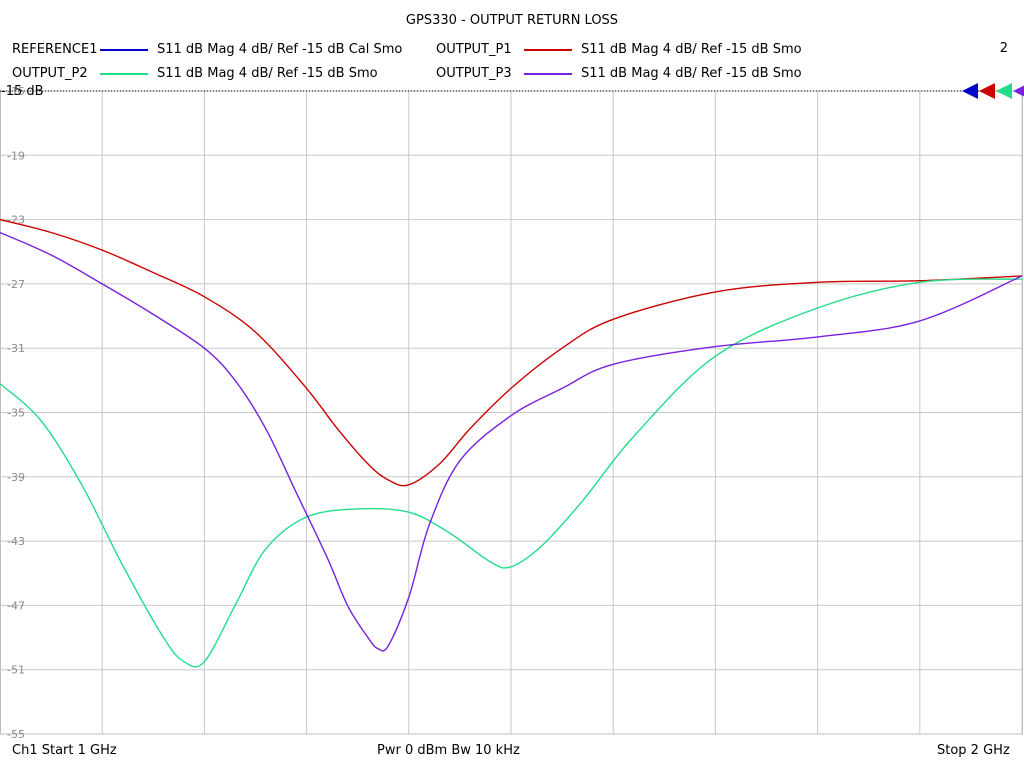 The width and height of the screenshot is (1024, 768). I want to click on legend-name: OUTPUT_P1, so click(474, 49).